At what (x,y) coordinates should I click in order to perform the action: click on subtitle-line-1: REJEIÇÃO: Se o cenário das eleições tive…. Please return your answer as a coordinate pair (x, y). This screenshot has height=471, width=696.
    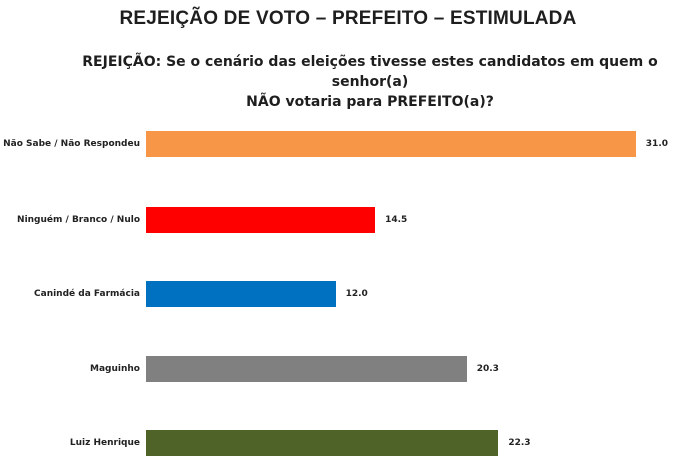
    Looking at the image, I should click on (370, 72).